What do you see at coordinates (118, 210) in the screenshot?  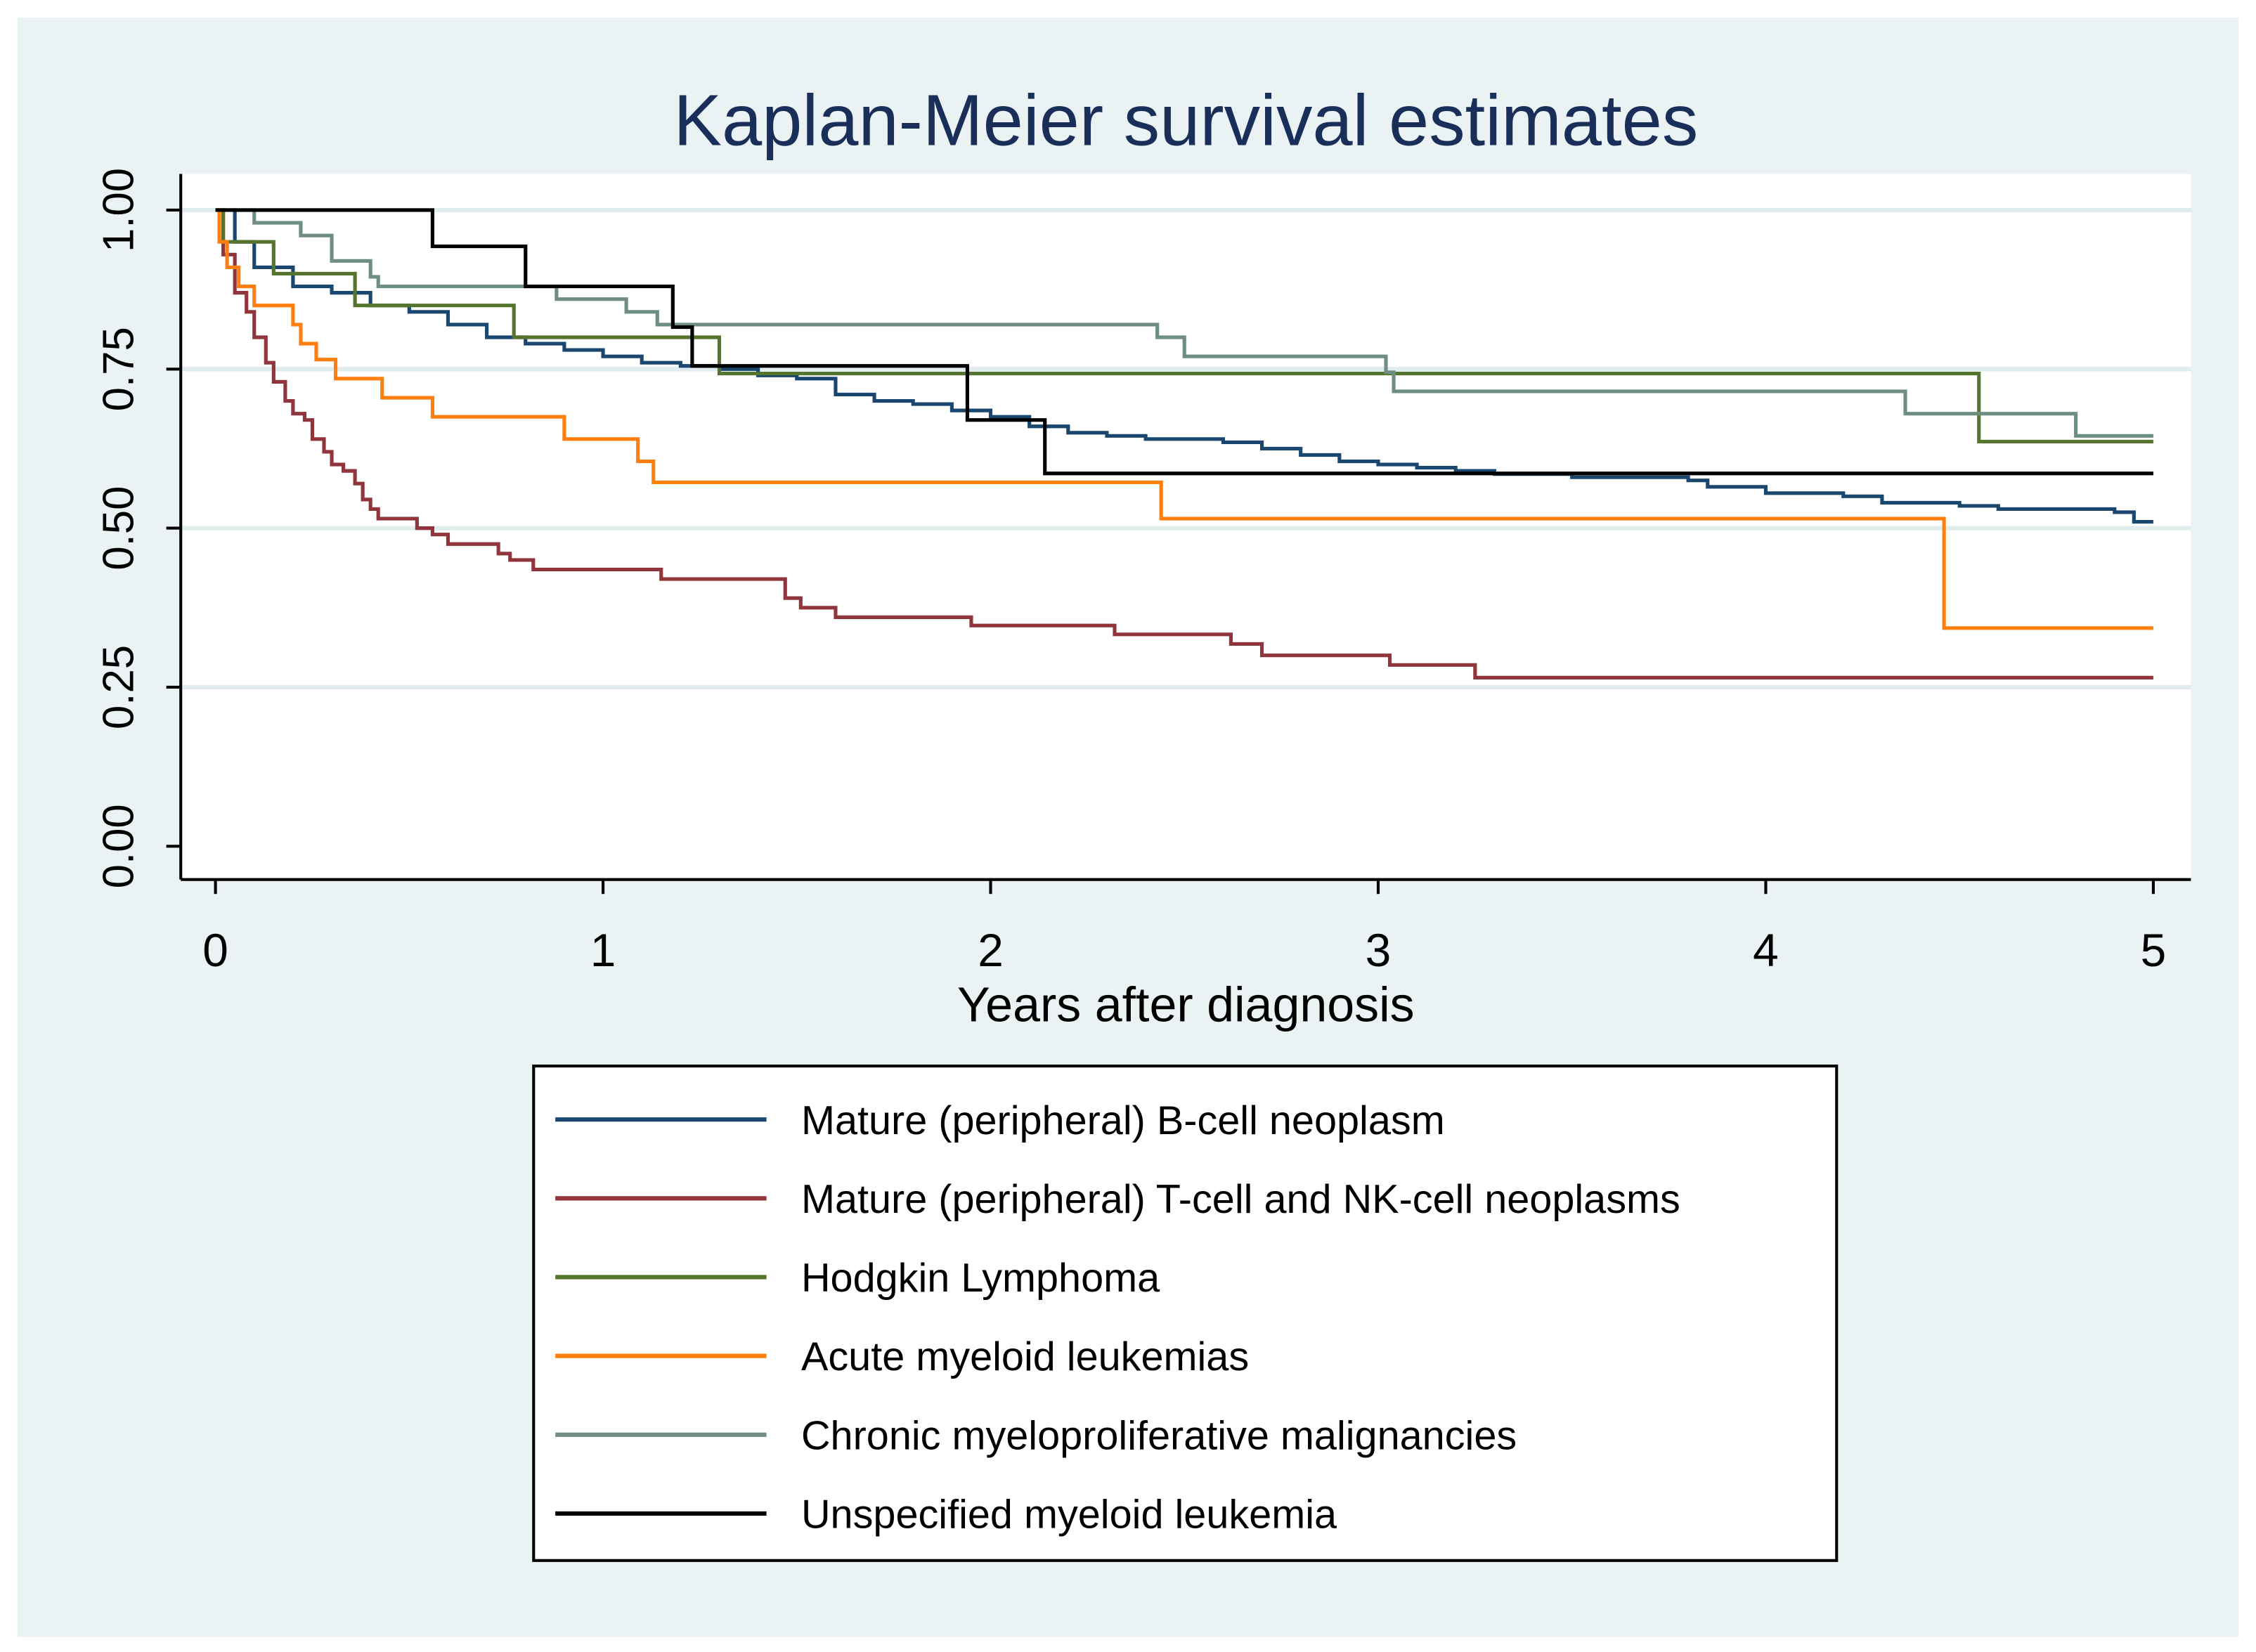 I see `y-tick-label: 1.00` at bounding box center [118, 210].